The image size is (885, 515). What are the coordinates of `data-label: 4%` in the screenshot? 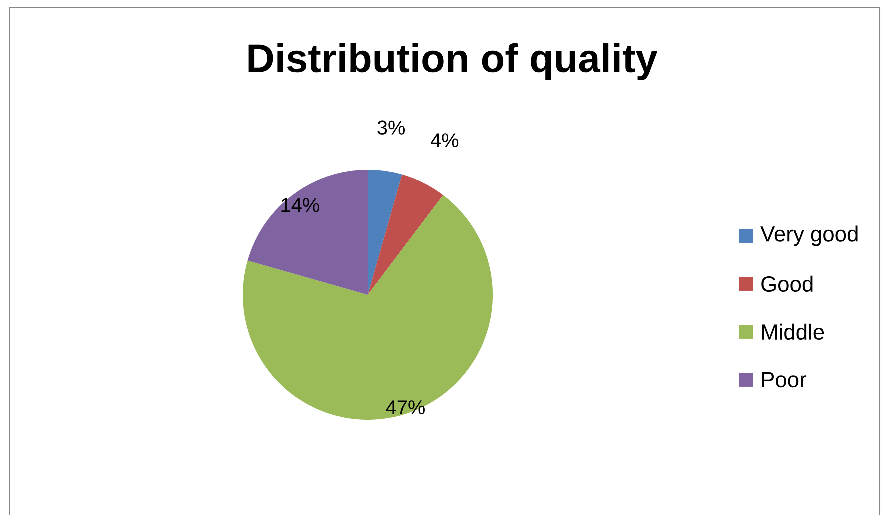 It's located at (444, 141).